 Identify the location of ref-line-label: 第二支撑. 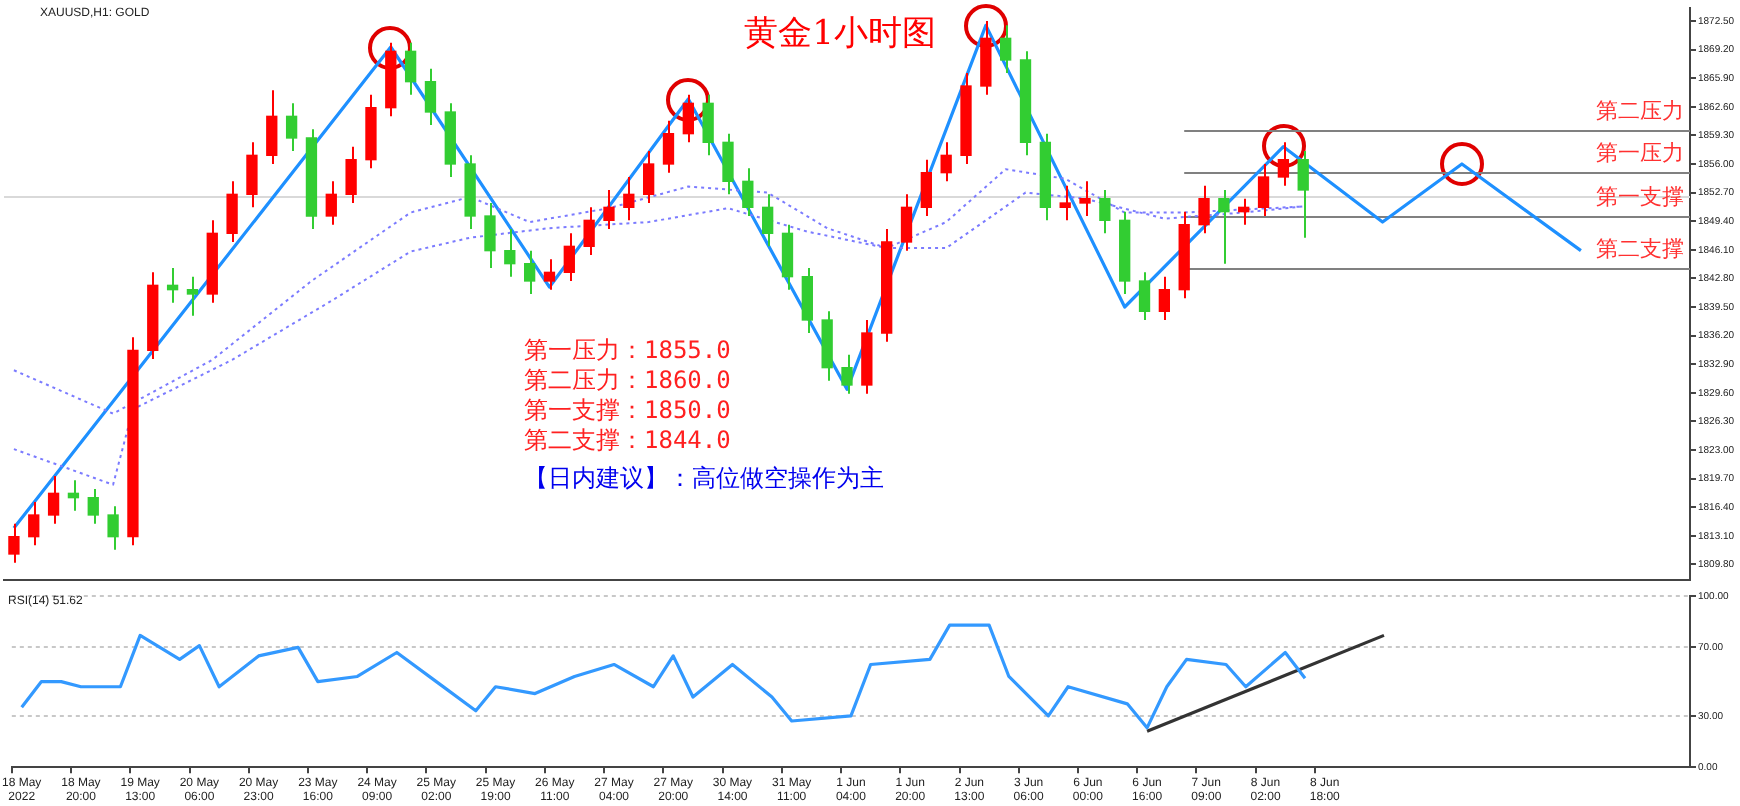
(1640, 248).